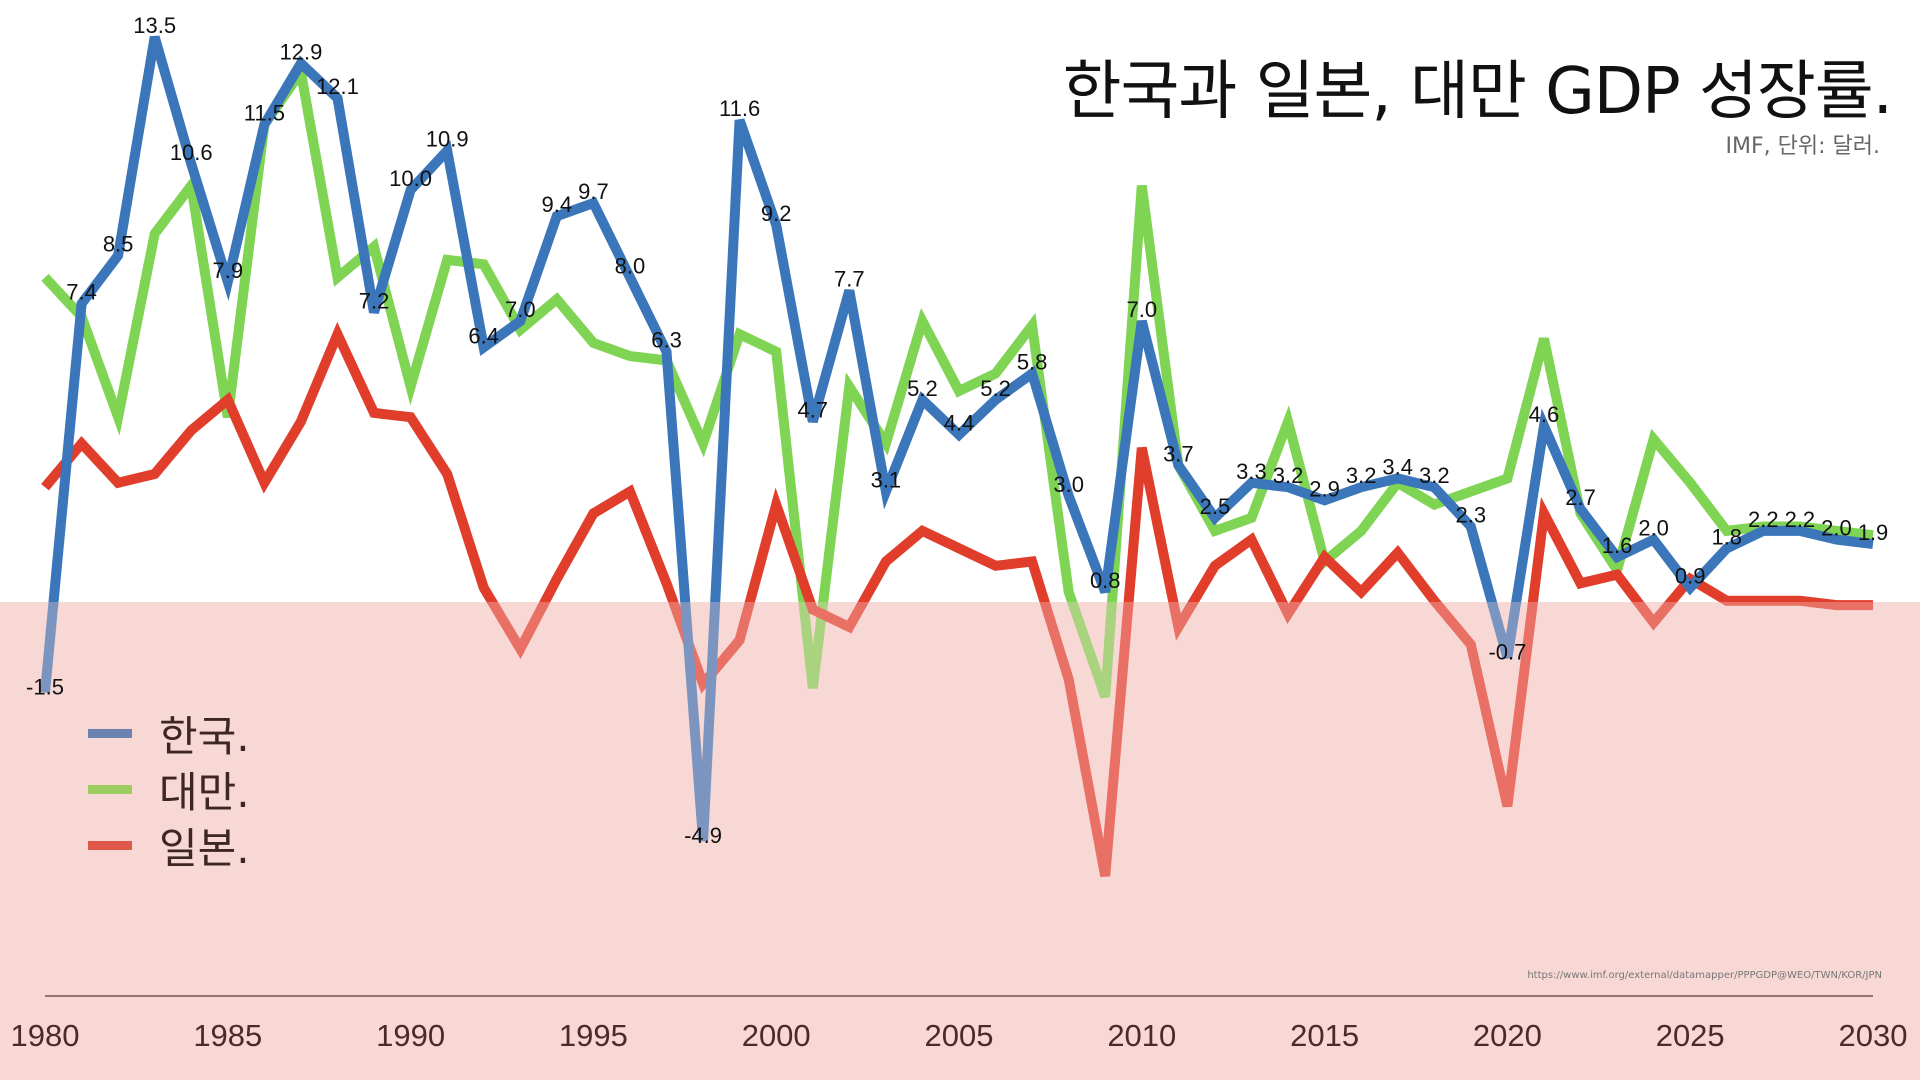  I want to click on data-label: 7.7, so click(849, 279).